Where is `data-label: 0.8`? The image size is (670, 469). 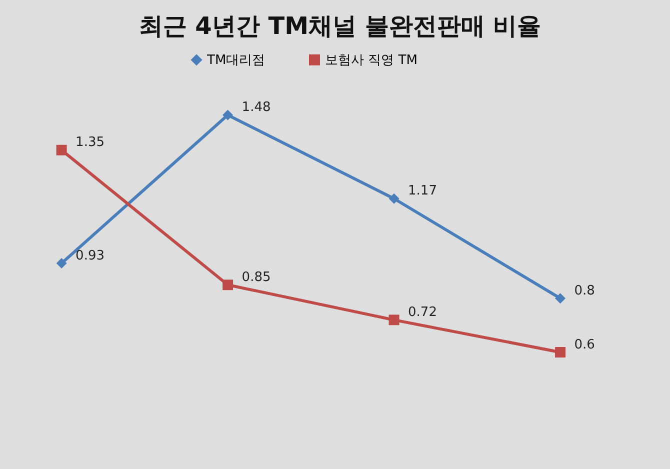
data-label: 0.8 is located at coordinates (584, 290).